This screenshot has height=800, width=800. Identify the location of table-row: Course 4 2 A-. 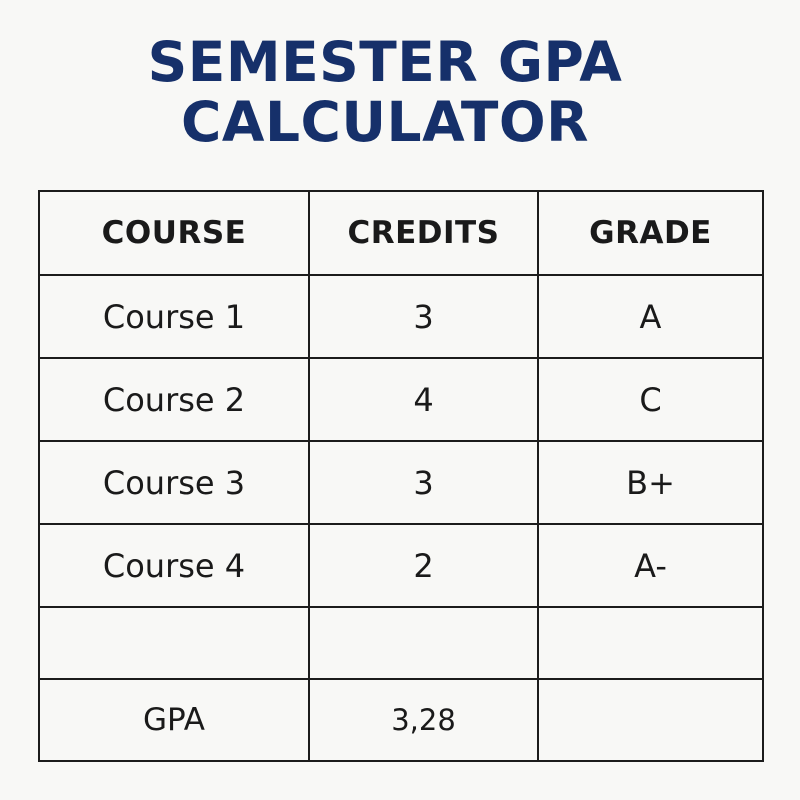
(401, 565).